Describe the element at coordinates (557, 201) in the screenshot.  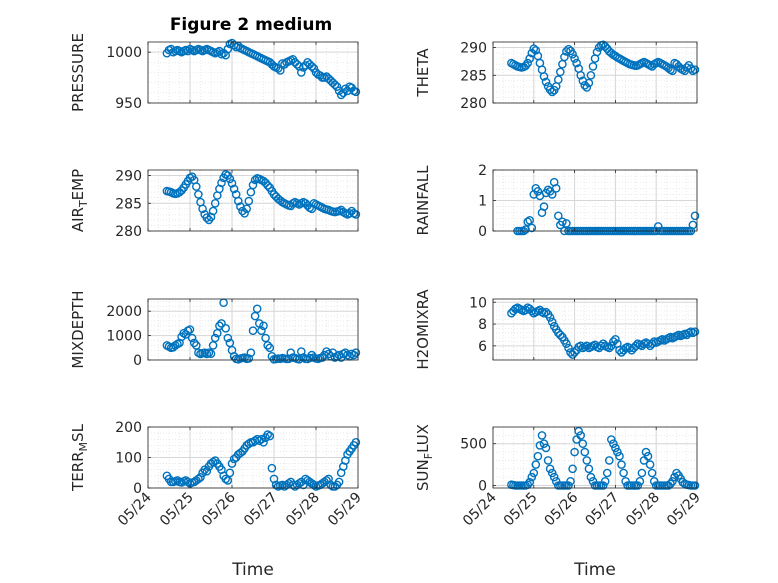
I see `subplot-4: 0 1 2 RAINFALL` at that location.